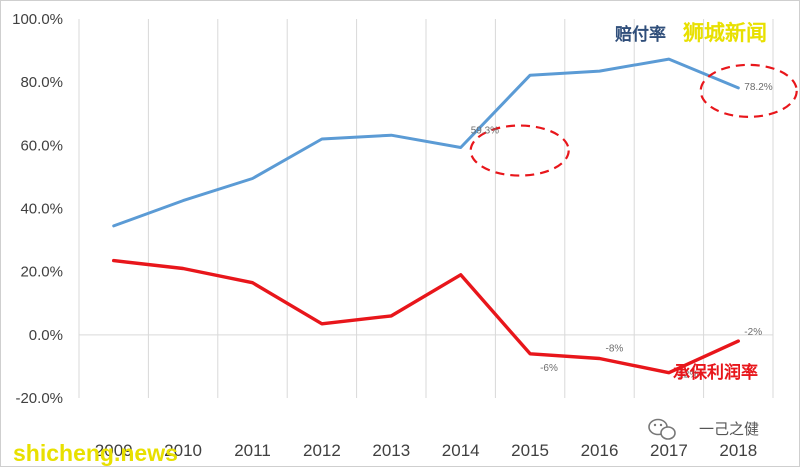  I want to click on series-label-claims-ratio: 赔付率, so click(640, 34).